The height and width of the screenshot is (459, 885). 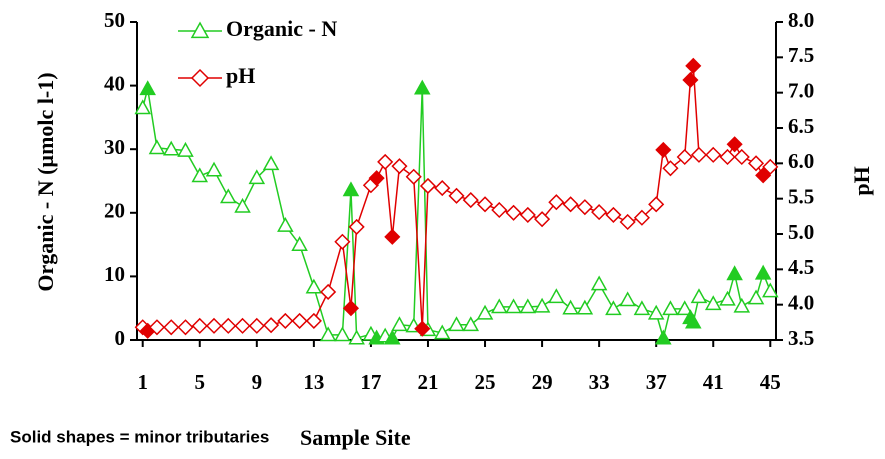 I want to click on x-tick-label: 41, so click(x=713, y=382).